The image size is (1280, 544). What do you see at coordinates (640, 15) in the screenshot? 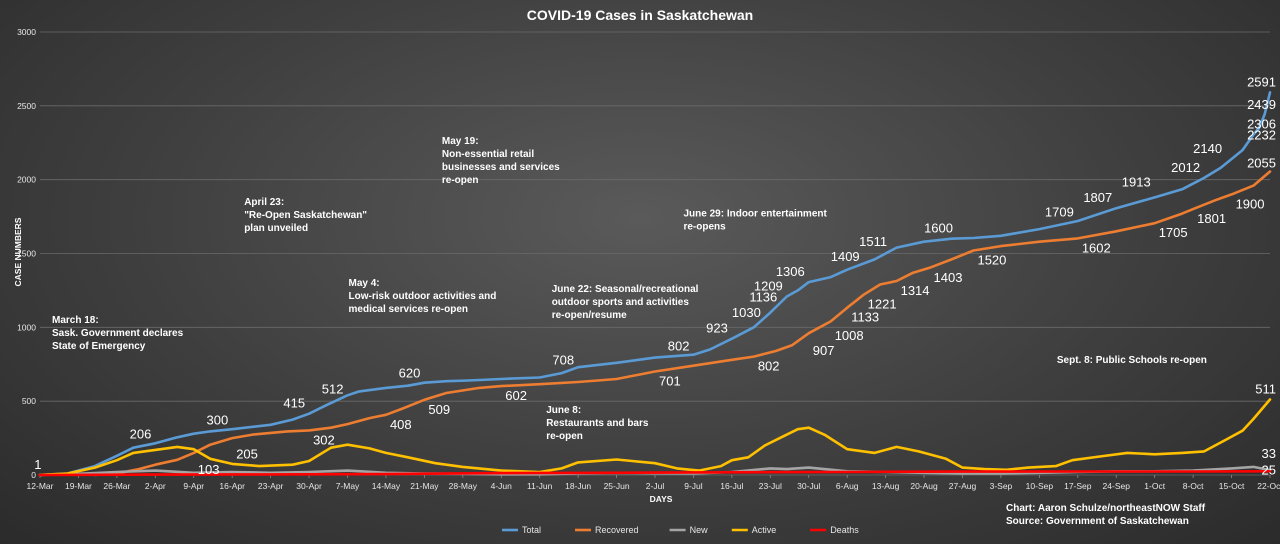
I see `chart-title: COVID-19 Cases in Saskatchewan` at bounding box center [640, 15].